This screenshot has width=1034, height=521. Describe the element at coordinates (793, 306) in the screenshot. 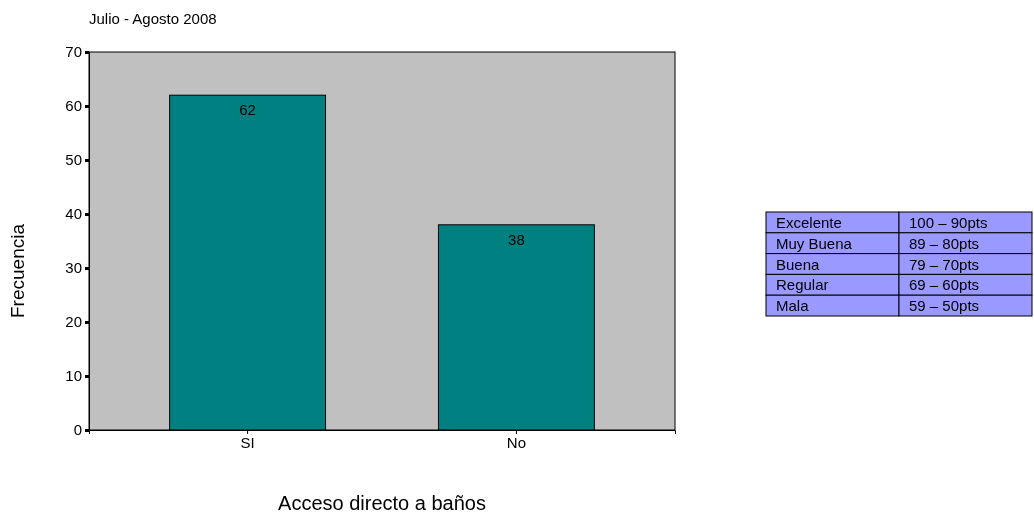

I see `text: Mala` at that location.